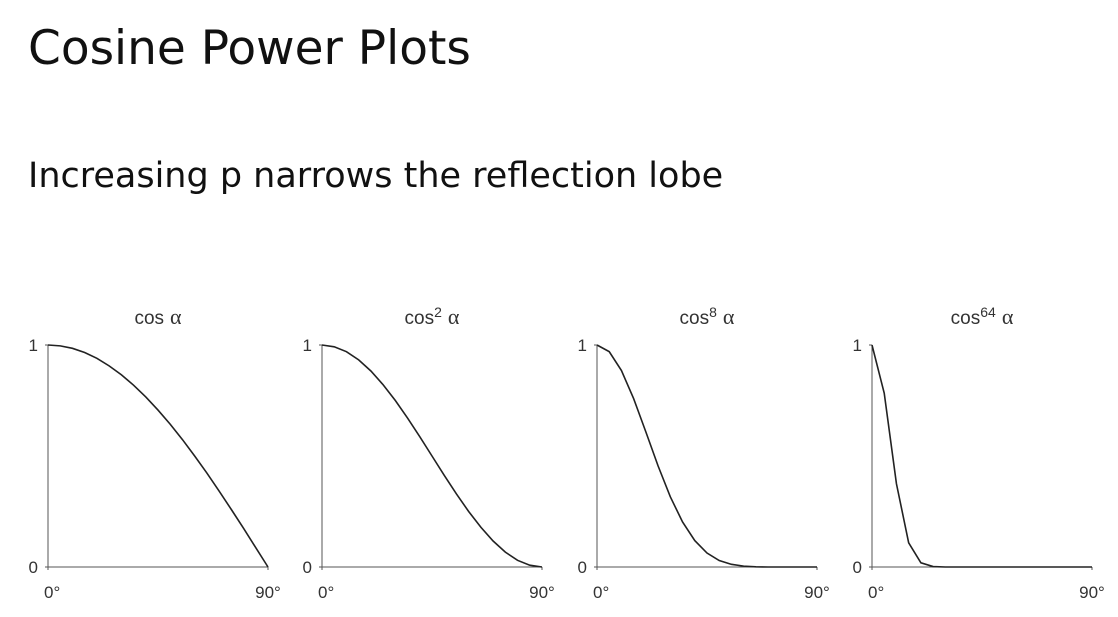 This screenshot has height=617, width=1118. I want to click on chart-title: cos64 α, so click(982, 316).